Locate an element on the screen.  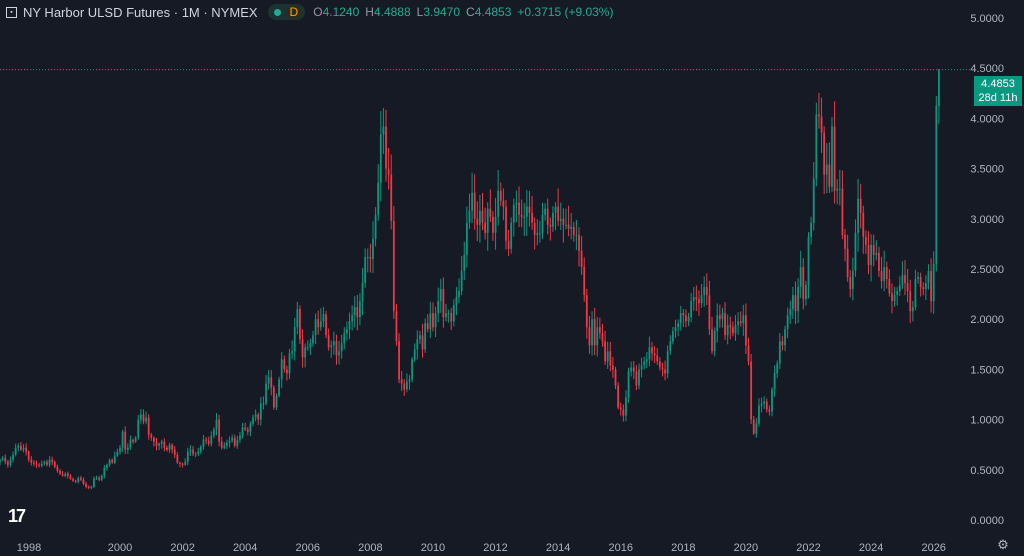
market-status: D is located at coordinates (286, 12).